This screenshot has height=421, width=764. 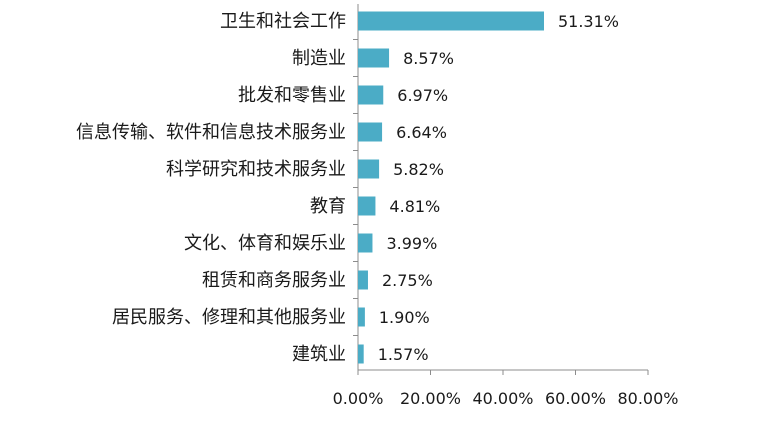 I want to click on category-label: 信息传输、软件和信息技术服务业, so click(x=211, y=132).